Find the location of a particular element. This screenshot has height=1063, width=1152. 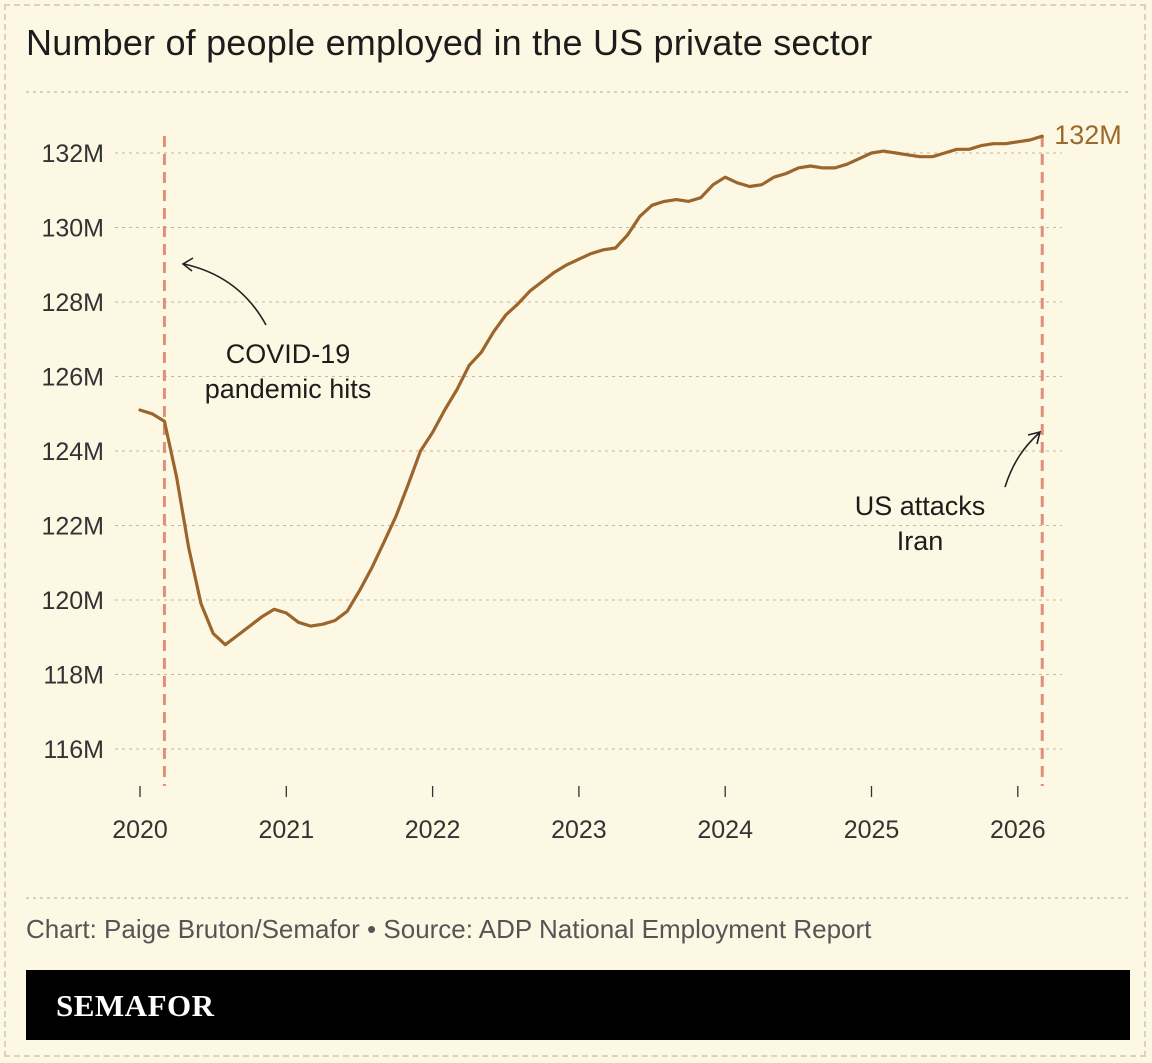

x-tick-label-2024: 2024 is located at coordinates (725, 830).